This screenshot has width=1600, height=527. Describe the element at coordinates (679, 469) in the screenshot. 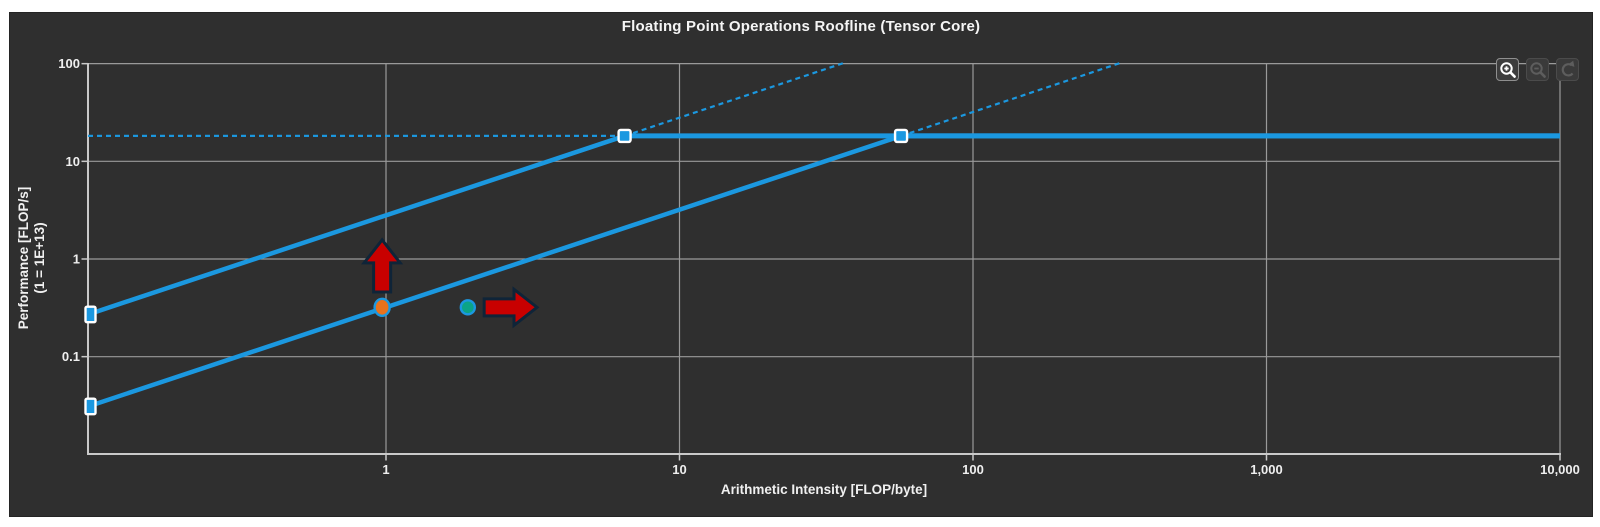

I see `x-tick-label: 10` at that location.